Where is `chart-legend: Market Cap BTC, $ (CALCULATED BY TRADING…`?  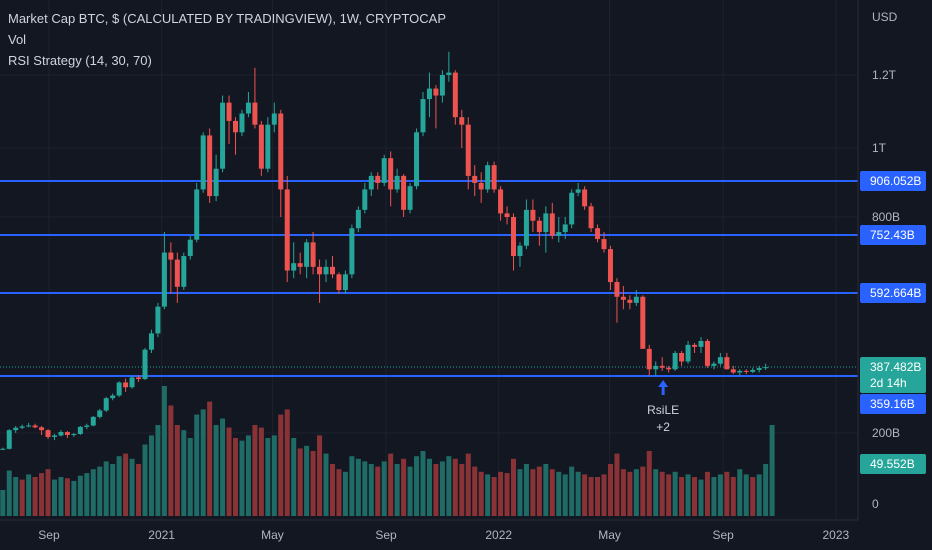
chart-legend: Market Cap BTC, $ (CALCULATED BY TRADING… is located at coordinates (227, 39).